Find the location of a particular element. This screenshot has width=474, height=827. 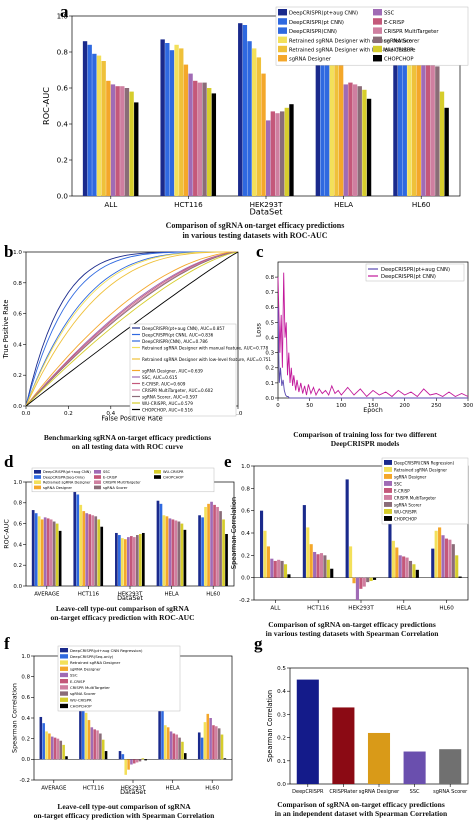

b-roc-line is located at coordinates (132, 329).